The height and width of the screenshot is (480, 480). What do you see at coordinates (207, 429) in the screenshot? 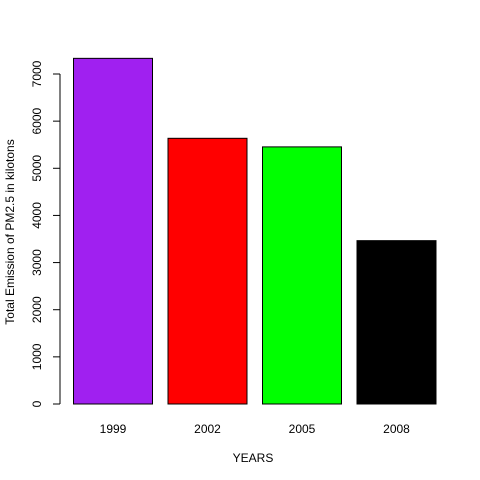
I see `x-tick-label-2002: 2002` at bounding box center [207, 429].